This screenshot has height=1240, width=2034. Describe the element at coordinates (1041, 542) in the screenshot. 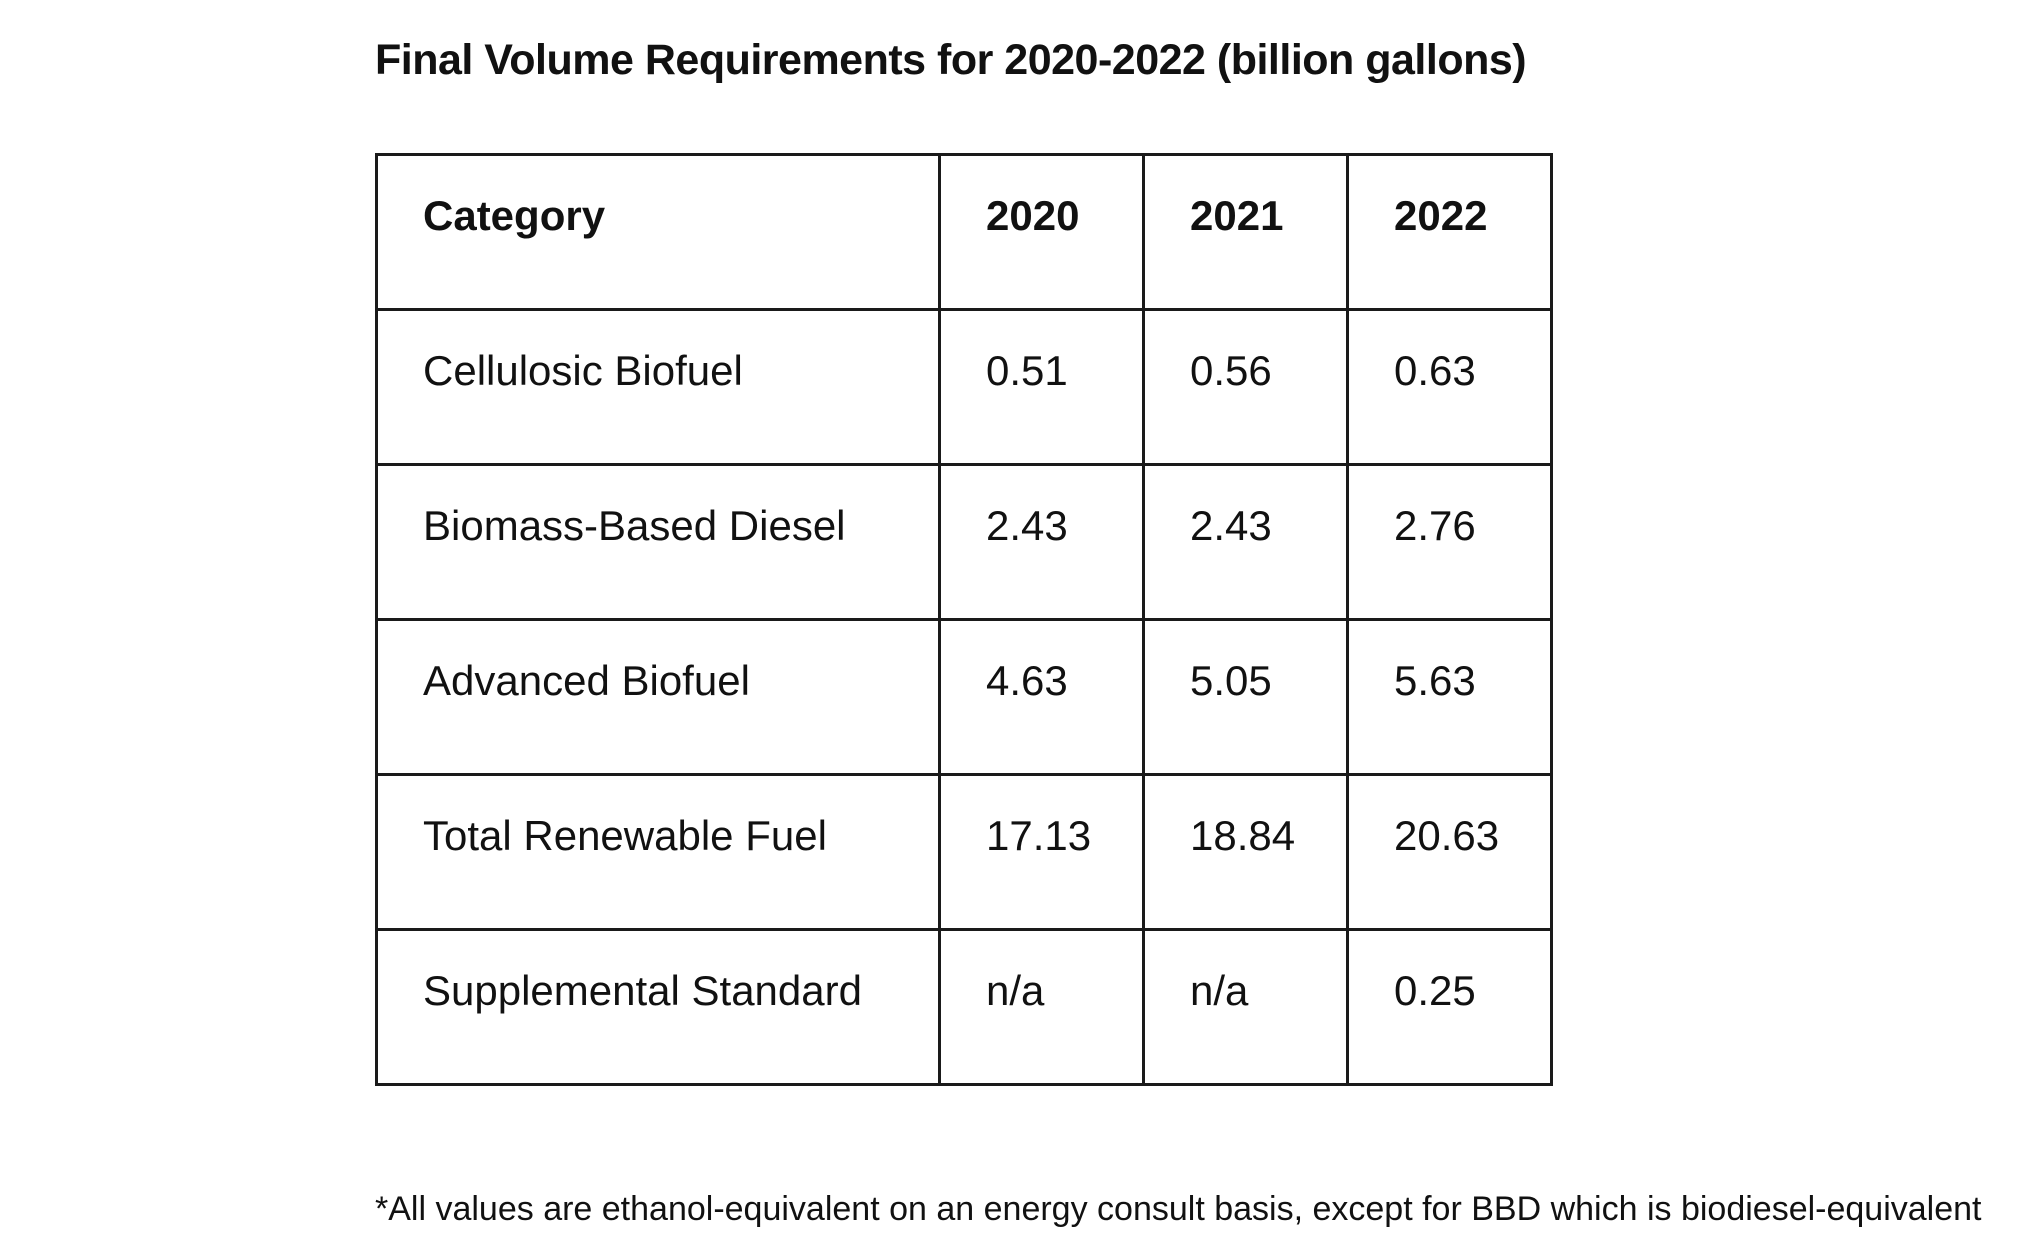

I see `row-value-2020: 2.43` at that location.